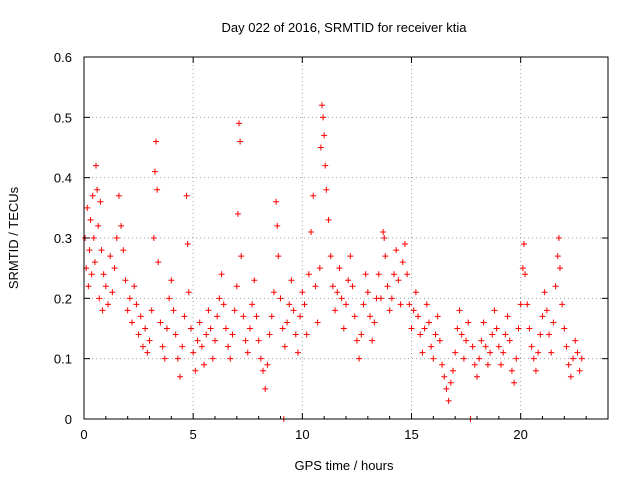 The height and width of the screenshot is (480, 640). Describe the element at coordinates (63, 178) in the screenshot. I see `y-tick-label: 0.4` at that location.